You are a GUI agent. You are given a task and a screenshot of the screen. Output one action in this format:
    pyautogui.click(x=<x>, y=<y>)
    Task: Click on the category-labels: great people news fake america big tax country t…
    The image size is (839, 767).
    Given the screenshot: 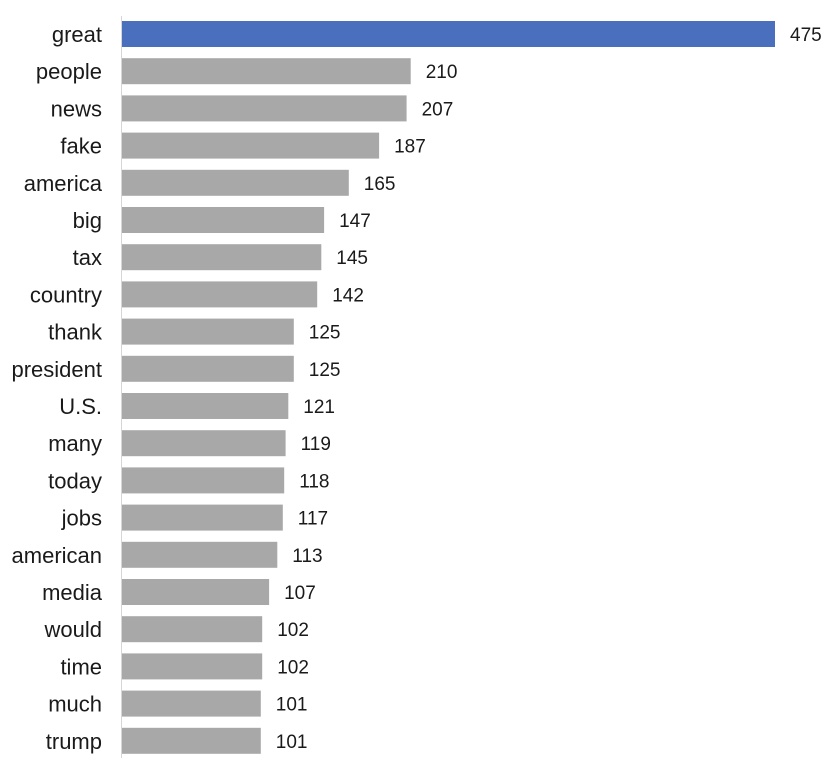 What is the action you would take?
    pyautogui.click(x=57, y=388)
    